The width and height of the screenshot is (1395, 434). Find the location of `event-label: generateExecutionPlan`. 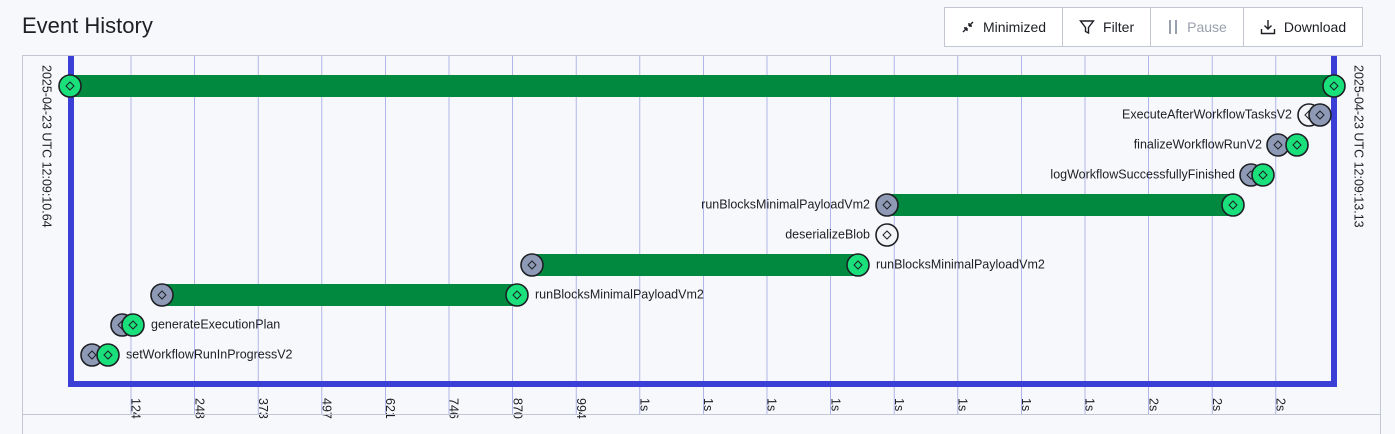

event-label: generateExecutionPlan is located at coordinates (215, 324).